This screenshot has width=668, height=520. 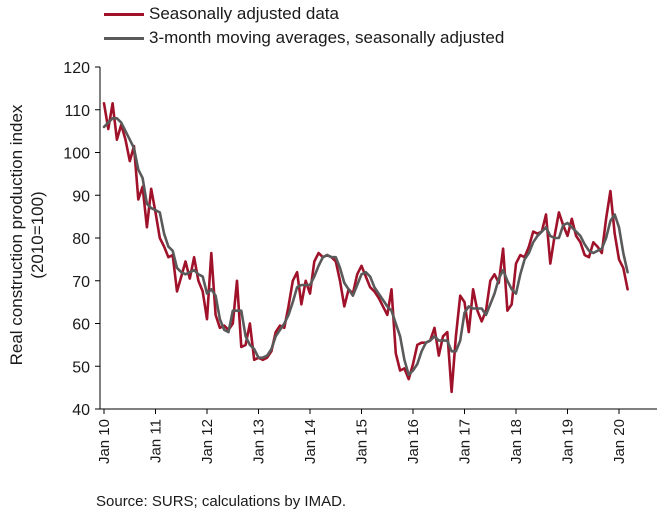 What do you see at coordinates (362, 441) in the screenshot?
I see `x-tick-label: Jan 15` at bounding box center [362, 441].